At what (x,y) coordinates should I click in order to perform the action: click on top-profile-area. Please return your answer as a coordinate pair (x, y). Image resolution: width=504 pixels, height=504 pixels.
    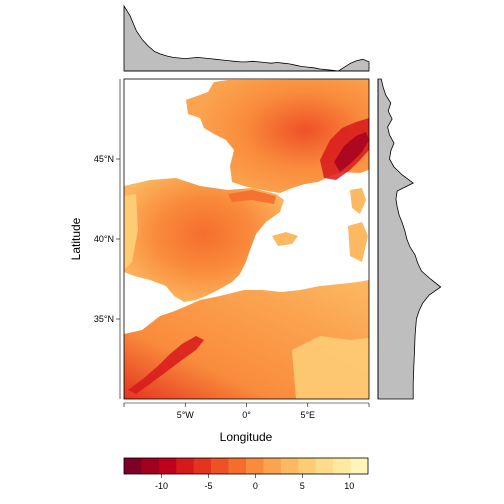
    Looking at the image, I should click on (246, 38).